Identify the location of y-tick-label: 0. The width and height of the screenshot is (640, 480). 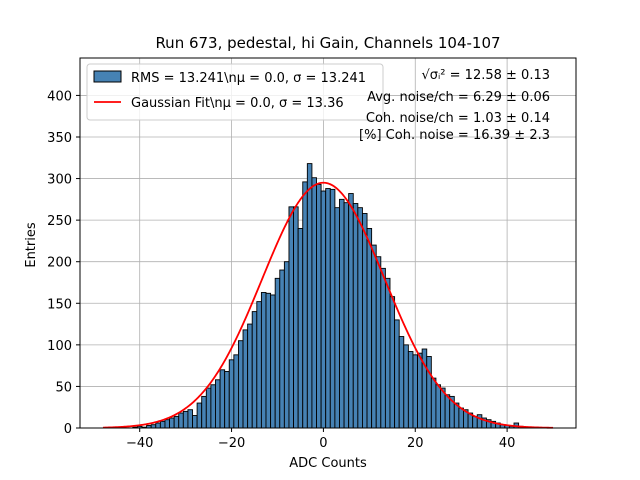
(68, 429).